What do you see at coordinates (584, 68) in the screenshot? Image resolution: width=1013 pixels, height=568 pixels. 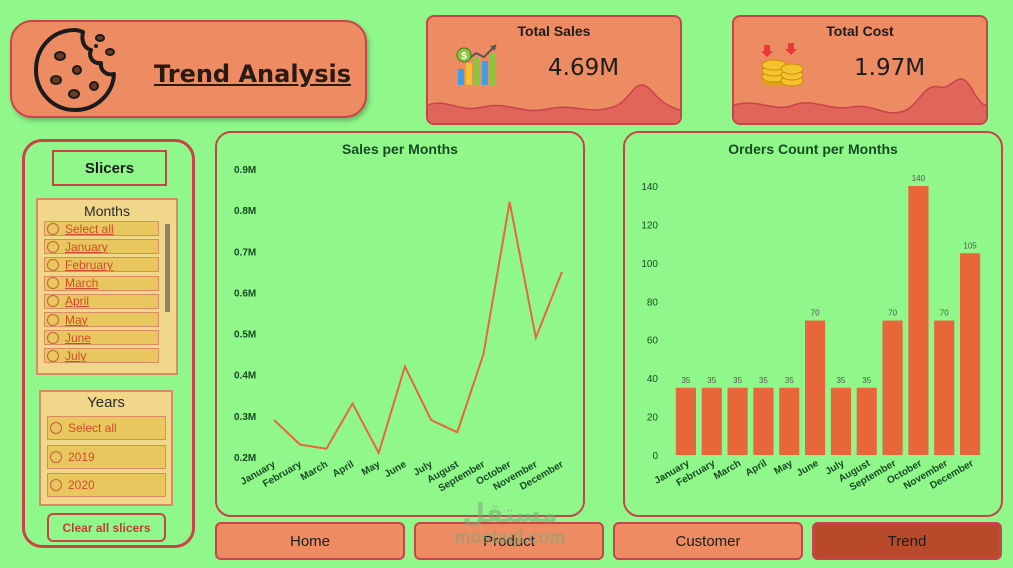 I see `kpi-sales-value: 4.69M` at bounding box center [584, 68].